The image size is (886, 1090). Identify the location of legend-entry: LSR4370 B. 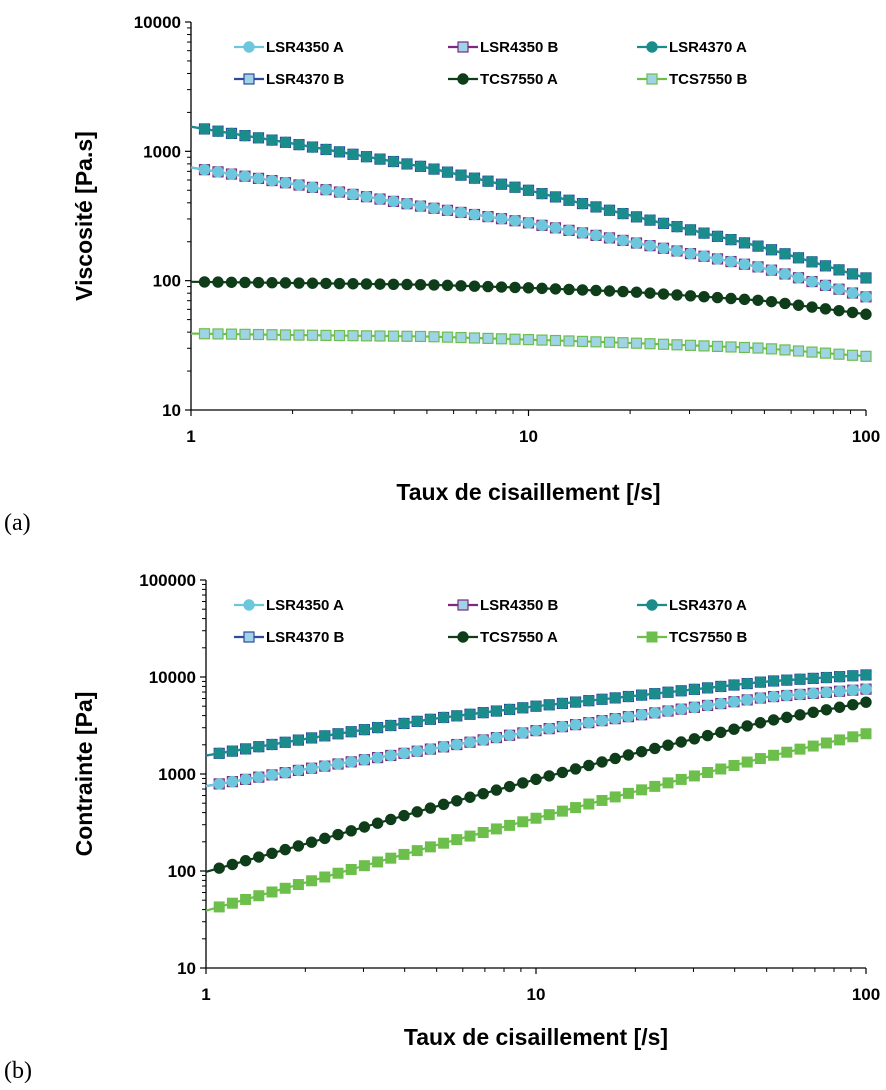
(289, 79).